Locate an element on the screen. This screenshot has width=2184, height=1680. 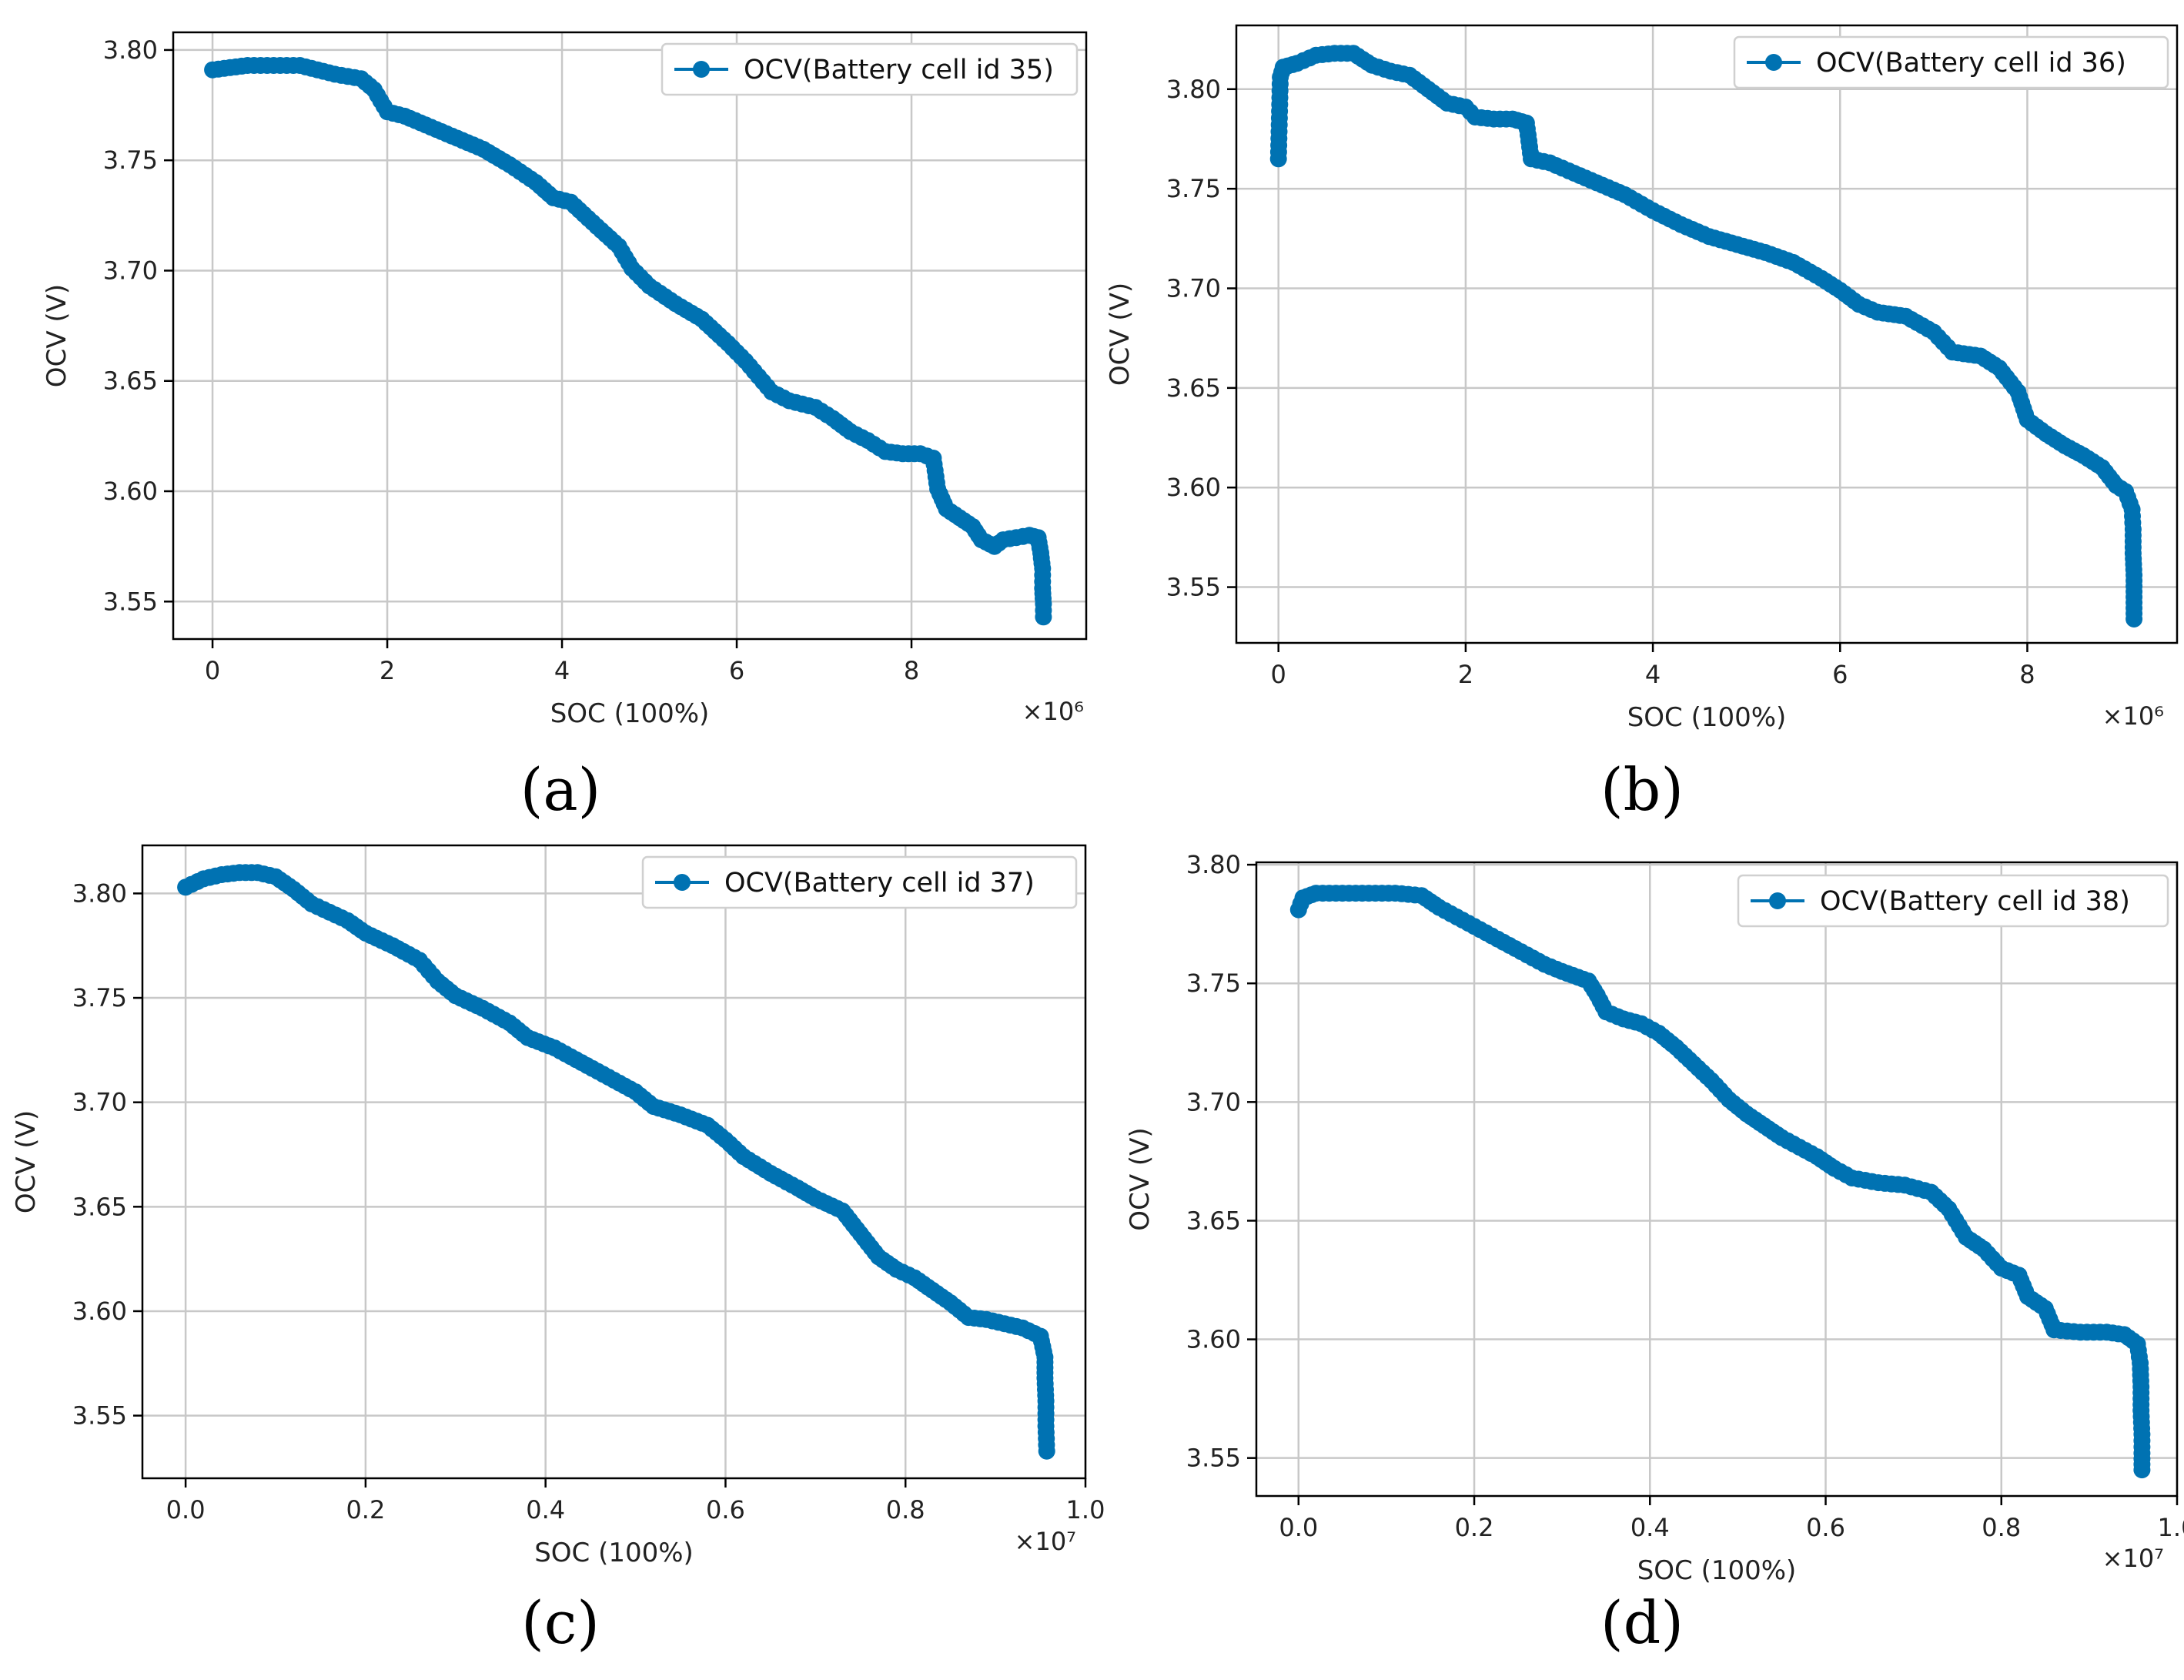
legend-label: OCV(Battery cell id 35) is located at coordinates (899, 70).